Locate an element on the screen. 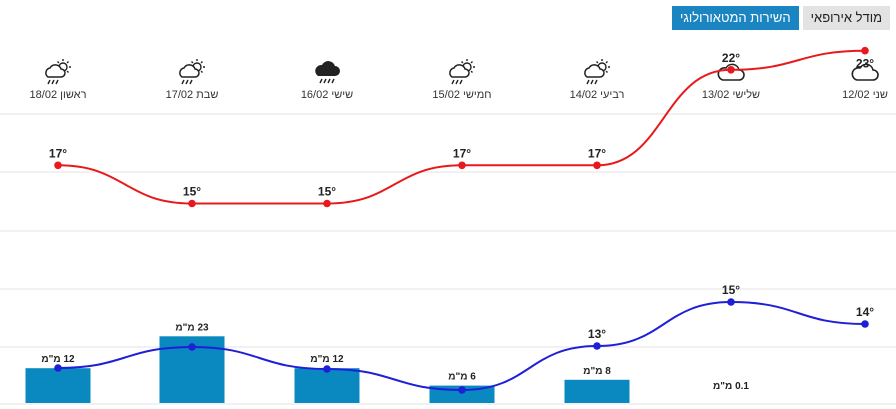  day-header: שני 12/02 is located at coordinates (858, 79).